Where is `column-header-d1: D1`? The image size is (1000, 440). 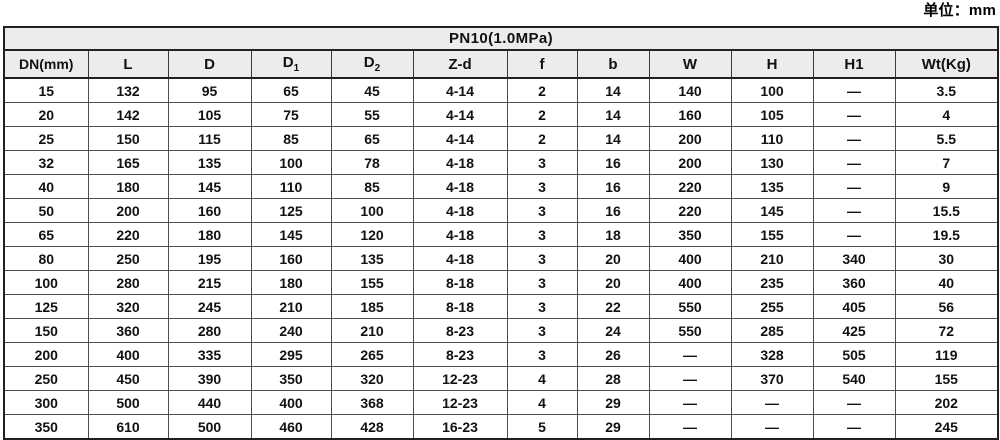
column-header-d1: D1 is located at coordinates (291, 64).